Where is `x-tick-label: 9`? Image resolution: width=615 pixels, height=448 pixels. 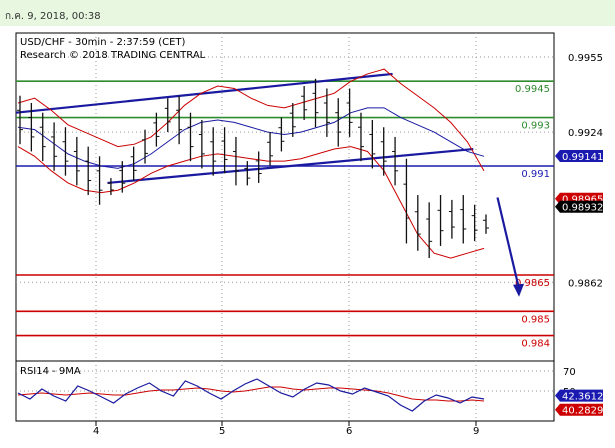 x-tick-label: 9 is located at coordinates (476, 431).